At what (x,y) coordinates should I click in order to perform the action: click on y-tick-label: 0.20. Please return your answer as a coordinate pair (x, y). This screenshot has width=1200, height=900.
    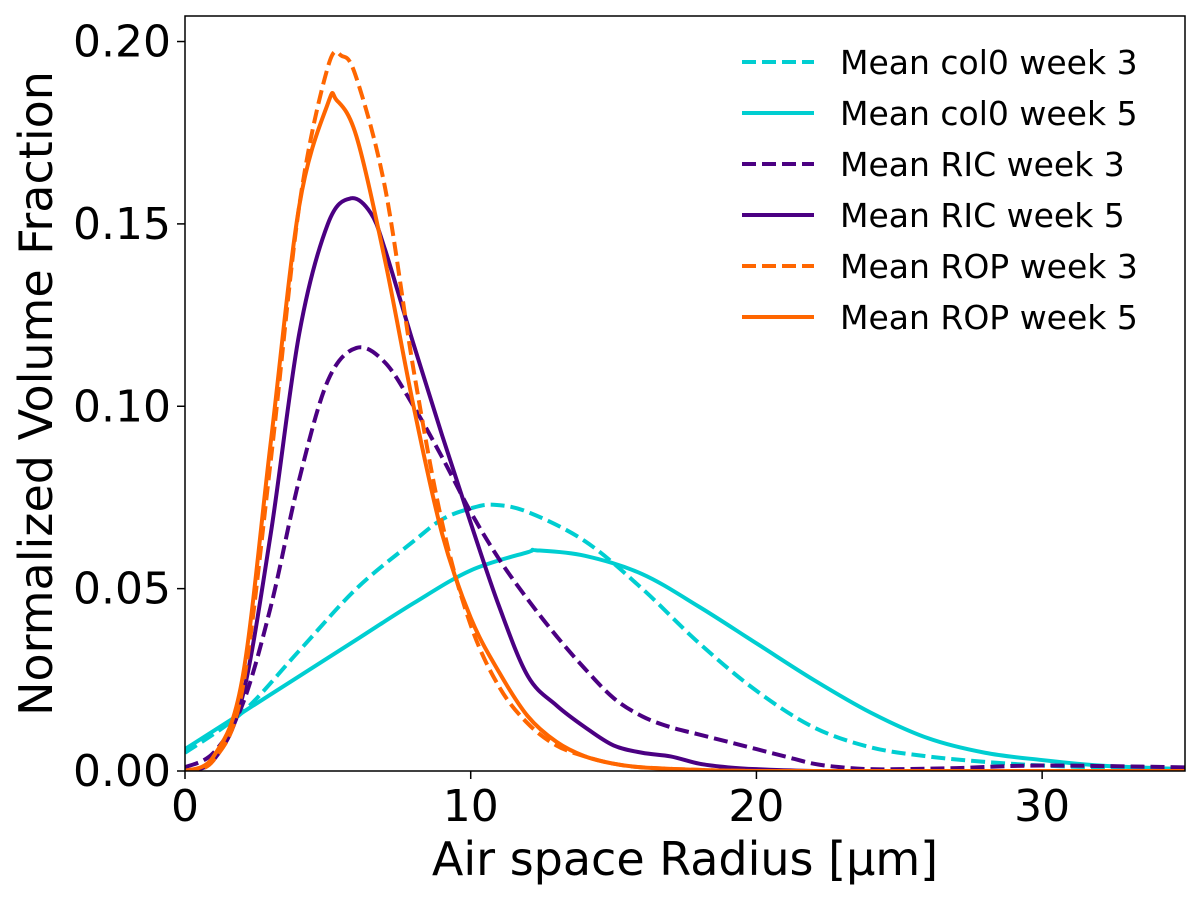
    Looking at the image, I should click on (122, 42).